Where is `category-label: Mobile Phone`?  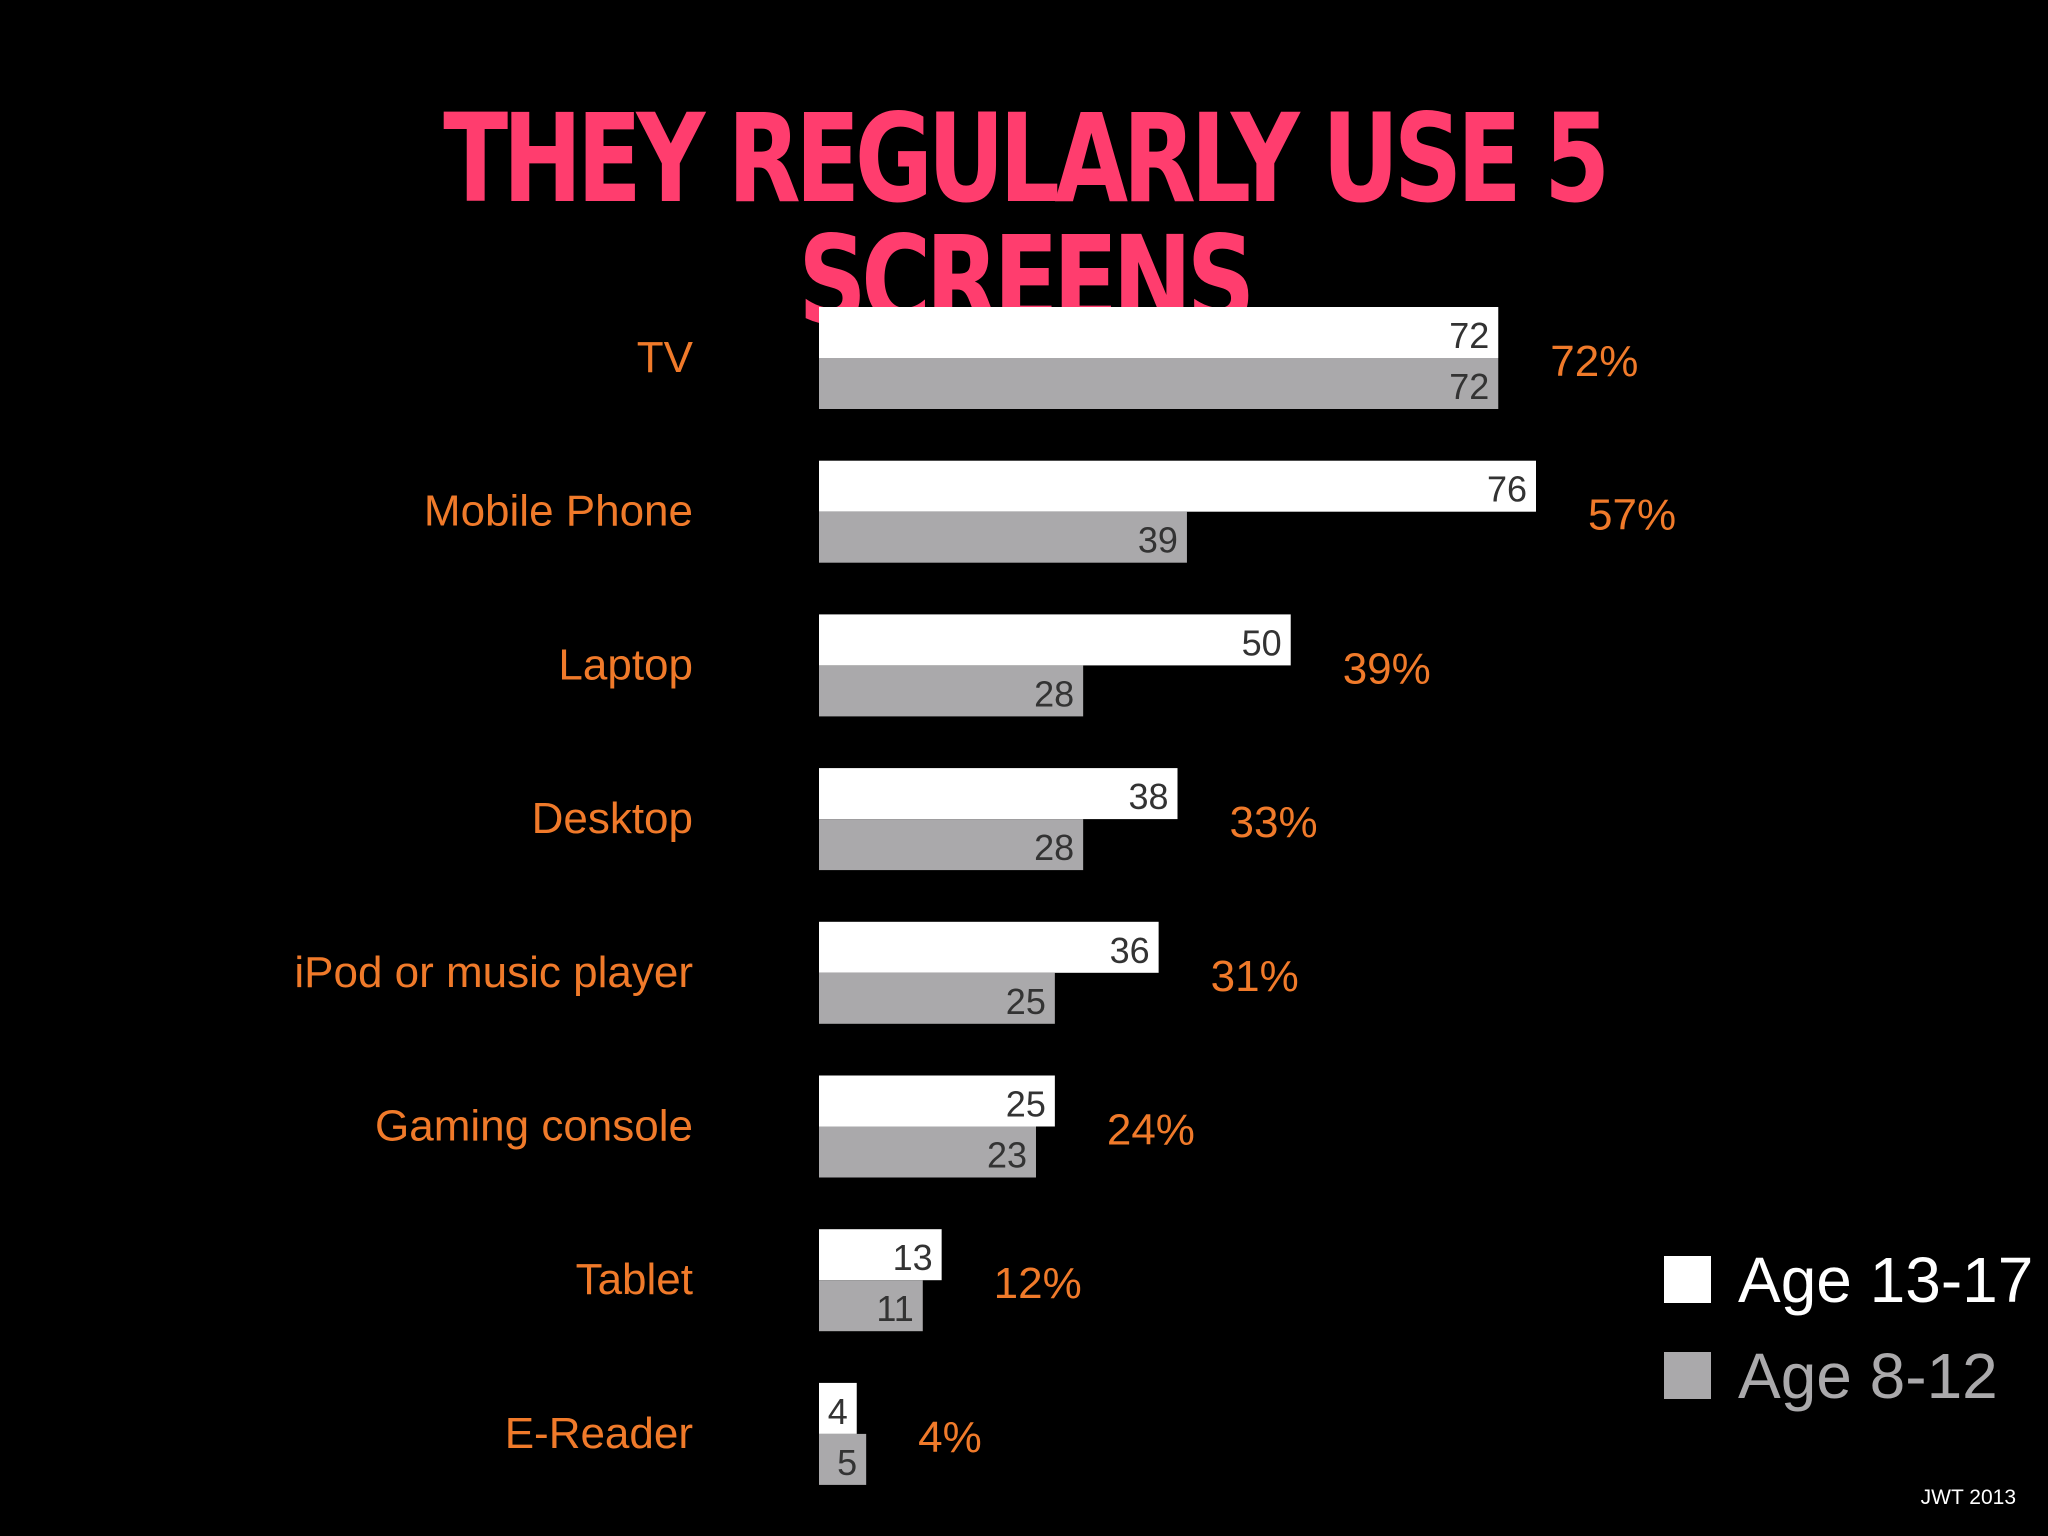
category-label: Mobile Phone is located at coordinates (558, 511).